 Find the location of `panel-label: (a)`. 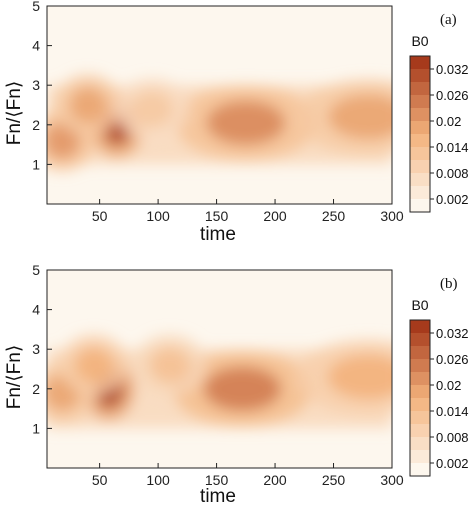

panel-label: (a) is located at coordinates (448, 20).